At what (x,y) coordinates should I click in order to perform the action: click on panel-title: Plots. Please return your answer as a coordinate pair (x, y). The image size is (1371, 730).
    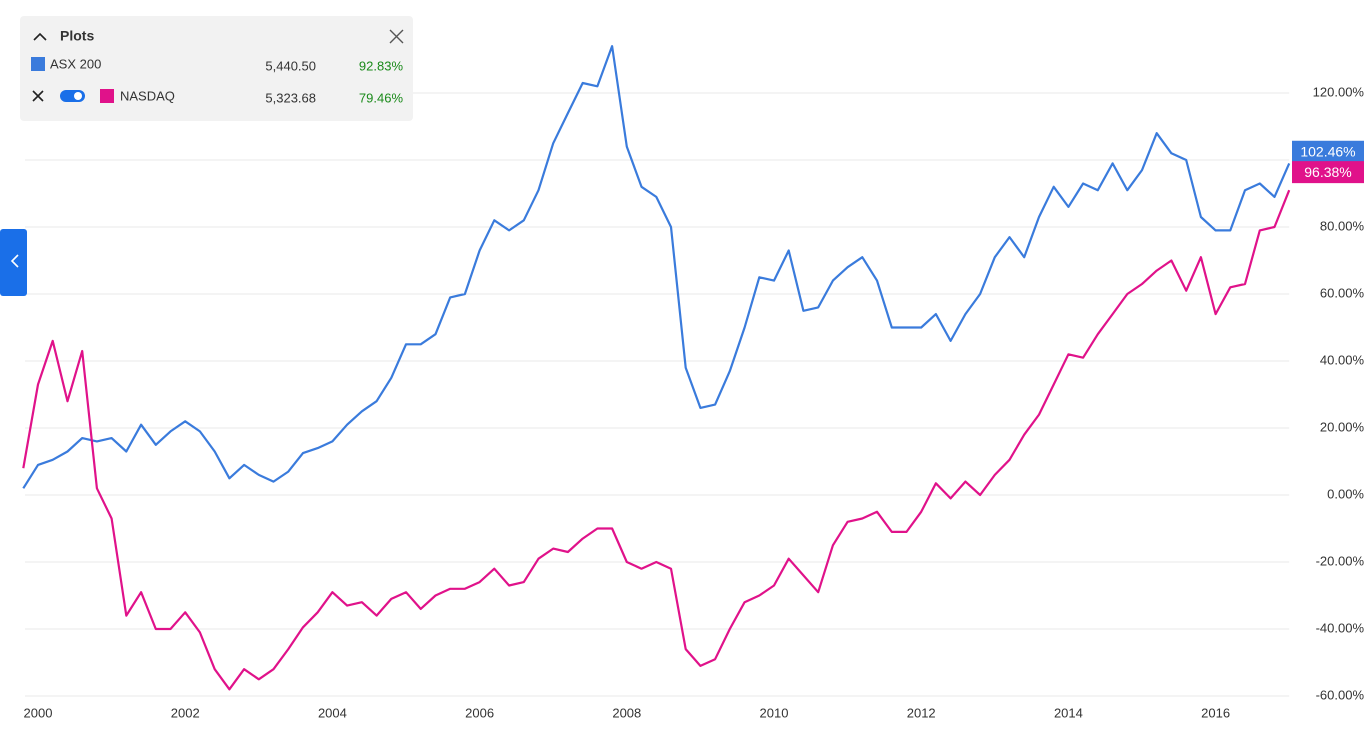
    Looking at the image, I should click on (77, 36).